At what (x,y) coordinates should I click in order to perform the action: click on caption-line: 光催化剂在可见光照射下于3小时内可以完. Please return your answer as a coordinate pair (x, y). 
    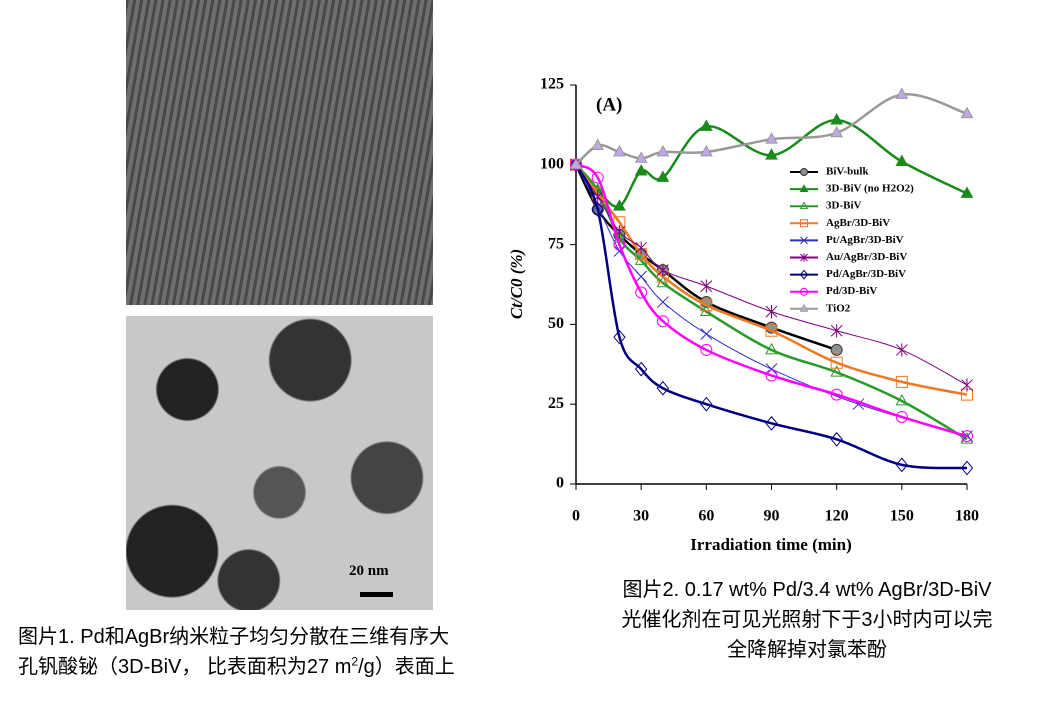
    Looking at the image, I should click on (807, 620).